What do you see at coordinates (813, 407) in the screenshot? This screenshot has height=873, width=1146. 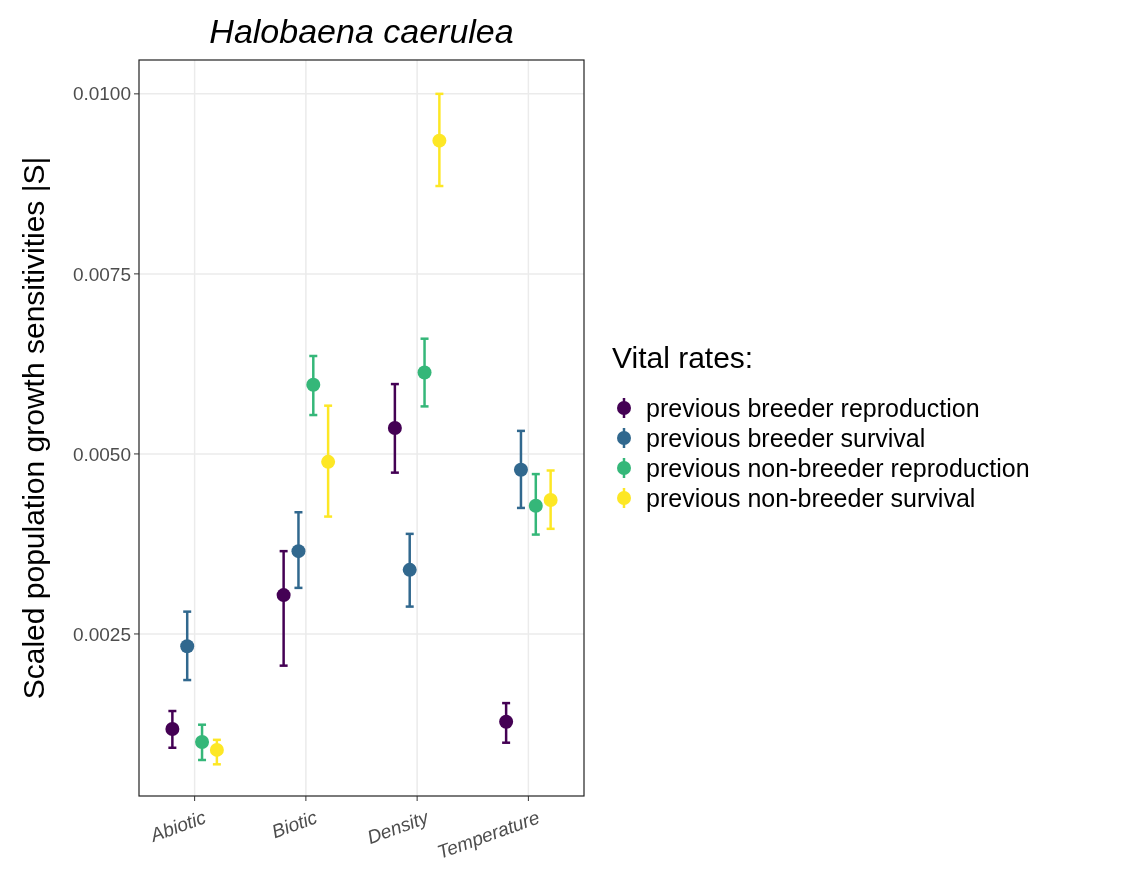 I see `legend-label: previous breeder reproduction` at bounding box center [813, 407].